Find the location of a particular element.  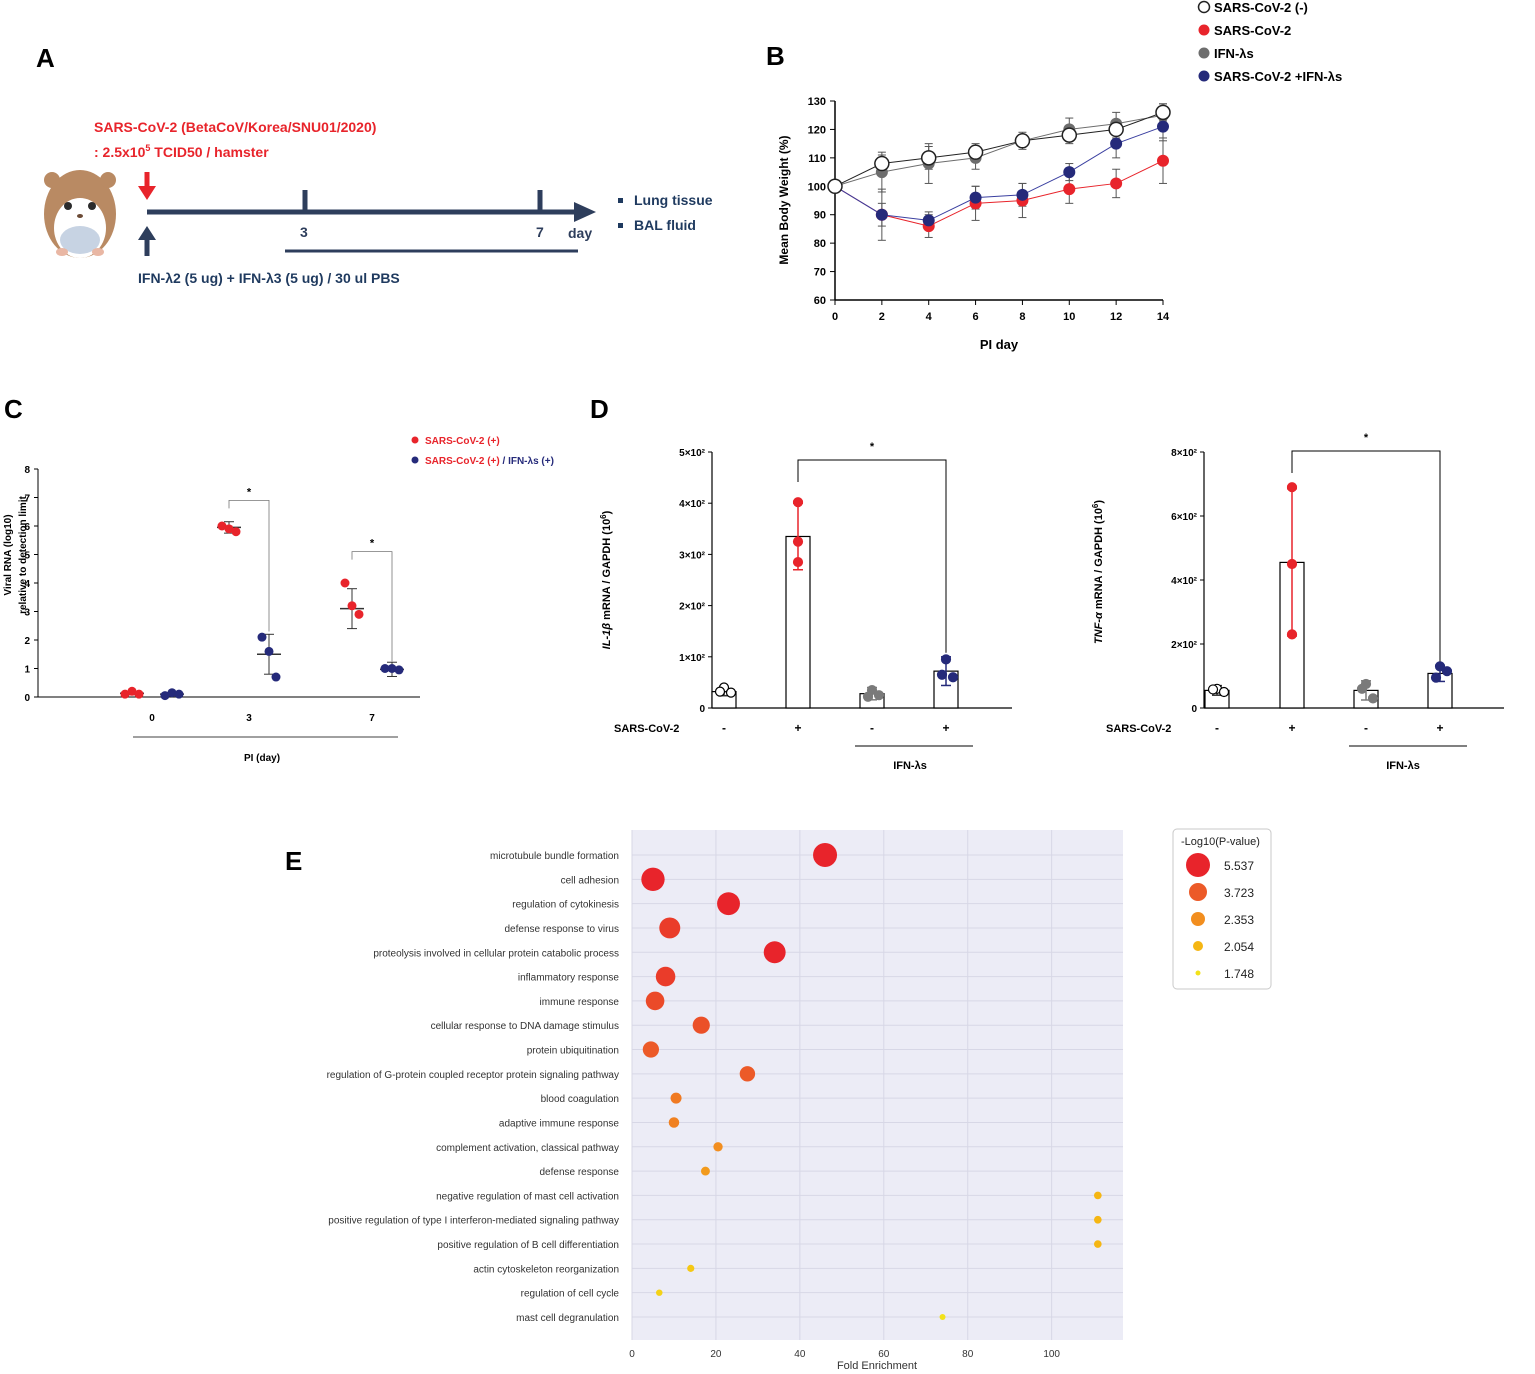

panel-d-ytick-label: 4×10² is located at coordinates (692, 504).